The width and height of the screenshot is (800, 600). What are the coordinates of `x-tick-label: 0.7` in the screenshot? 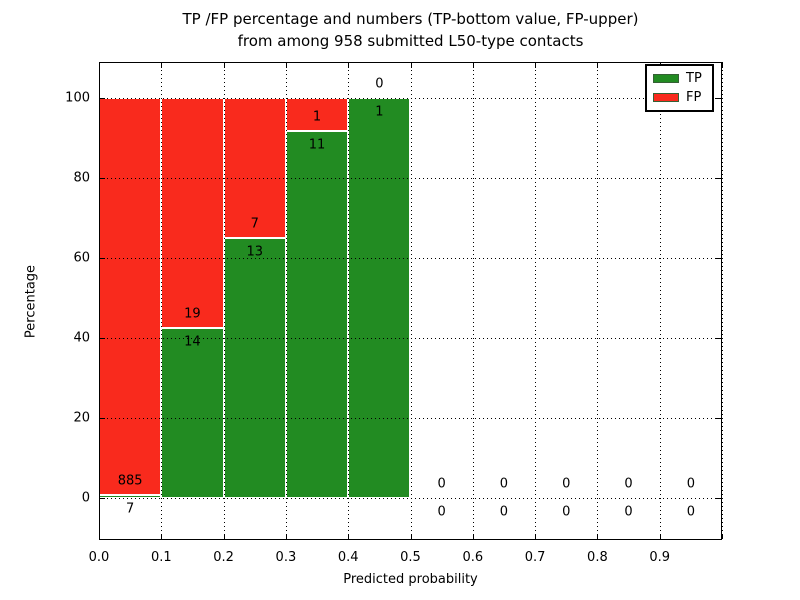 It's located at (535, 557).